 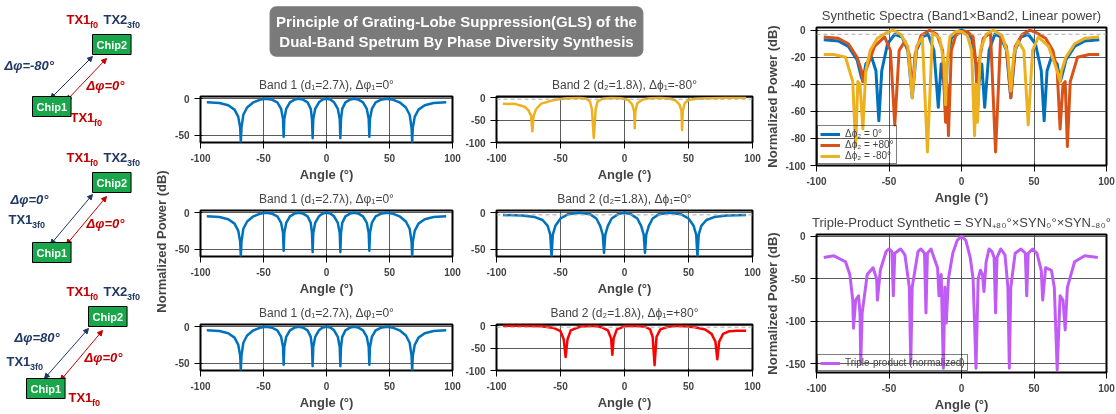 I want to click on text: Δφ=80°, so click(x=37, y=337).